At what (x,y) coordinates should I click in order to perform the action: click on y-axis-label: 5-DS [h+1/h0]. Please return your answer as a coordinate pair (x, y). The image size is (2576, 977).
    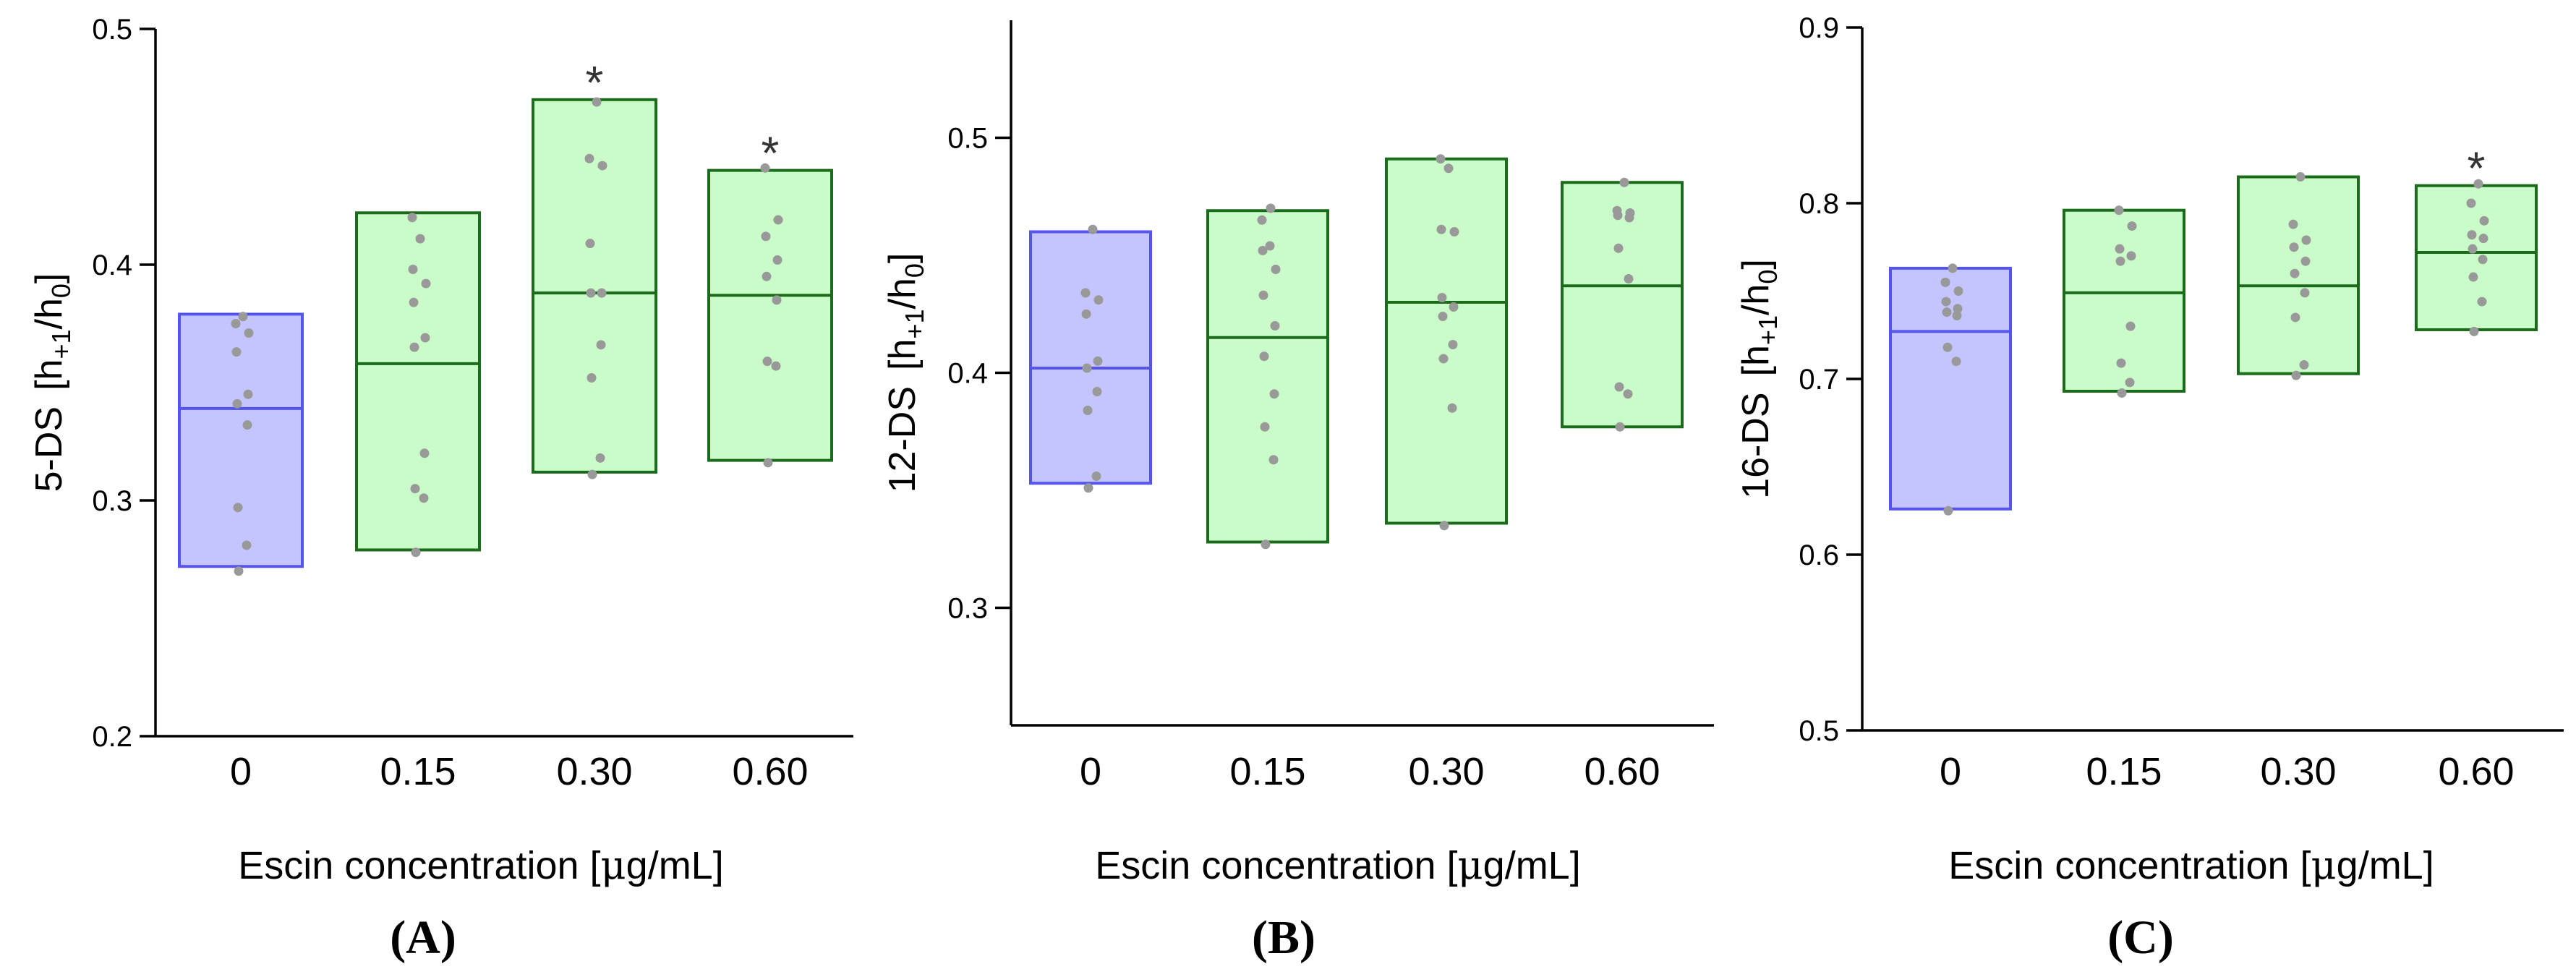
    Looking at the image, I should click on (52, 382).